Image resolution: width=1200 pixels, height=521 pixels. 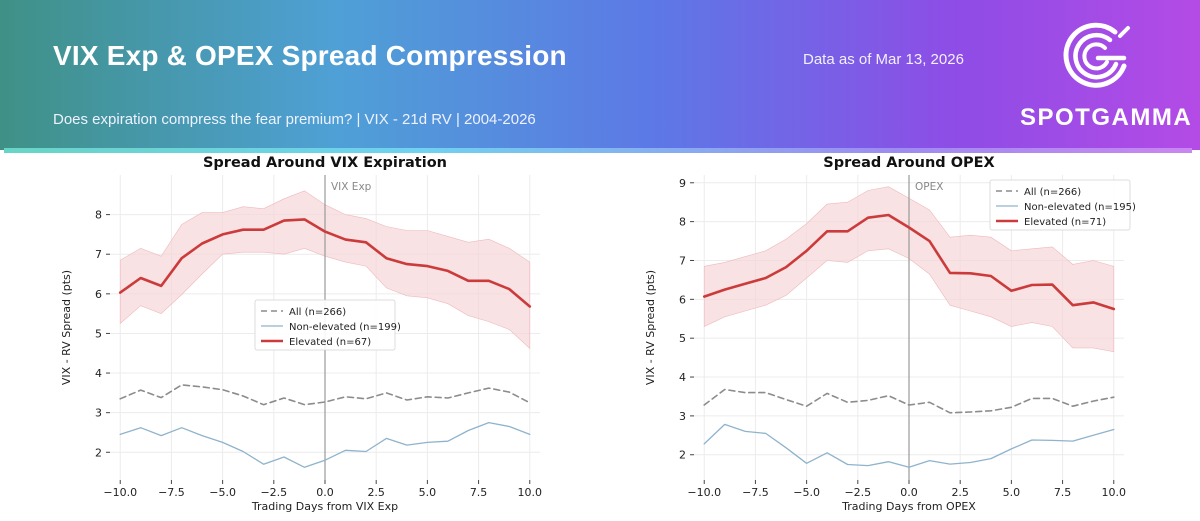 What do you see at coordinates (330, 342) in the screenshot?
I see `legend-label: Elevated (n=67)` at bounding box center [330, 342].